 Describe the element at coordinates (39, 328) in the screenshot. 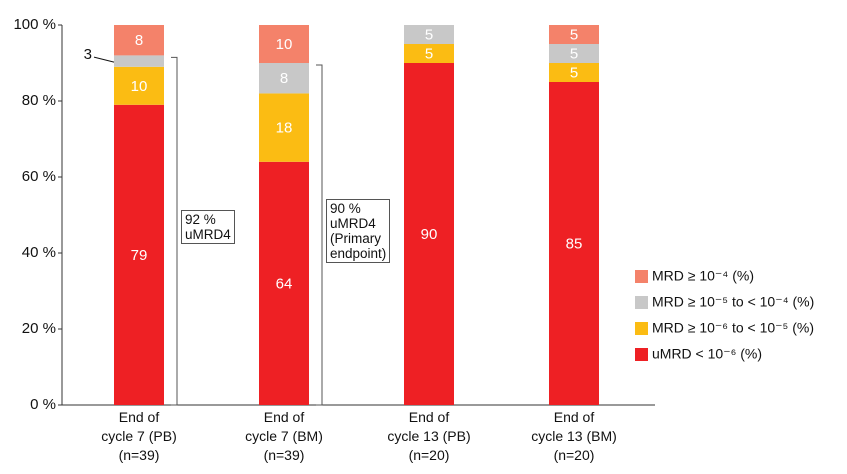

I see `y-tick-label: 20 %` at that location.